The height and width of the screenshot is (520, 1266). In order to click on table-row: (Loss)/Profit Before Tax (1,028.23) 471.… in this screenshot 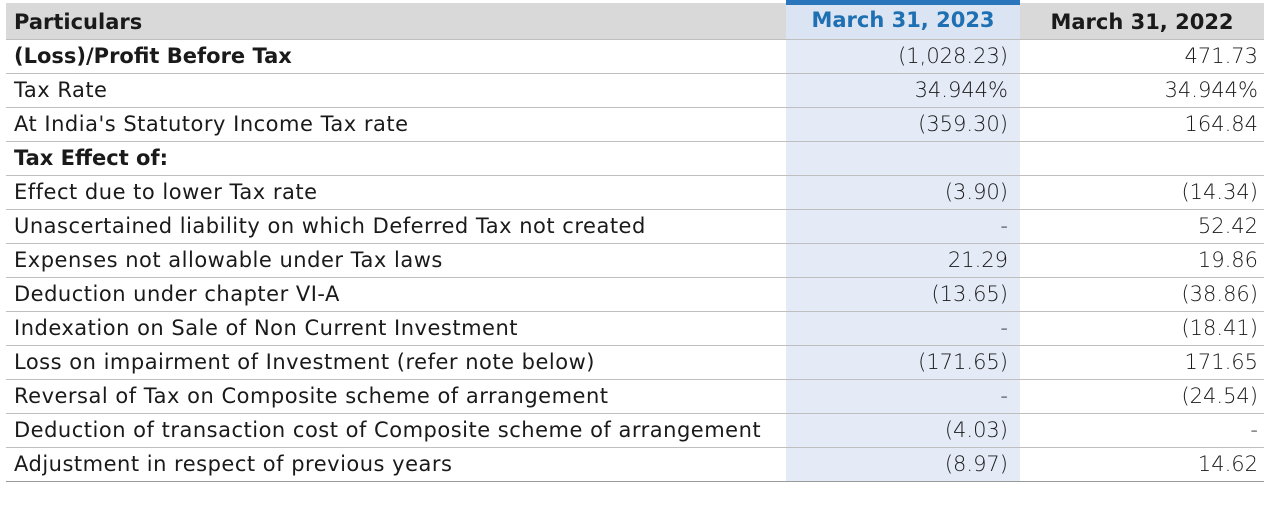, I will do `click(635, 56)`.